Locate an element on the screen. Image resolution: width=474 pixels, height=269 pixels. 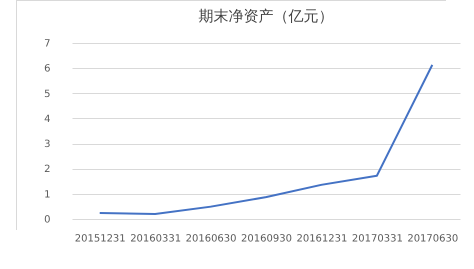
y-tick-label: 1 is located at coordinates (47, 194).